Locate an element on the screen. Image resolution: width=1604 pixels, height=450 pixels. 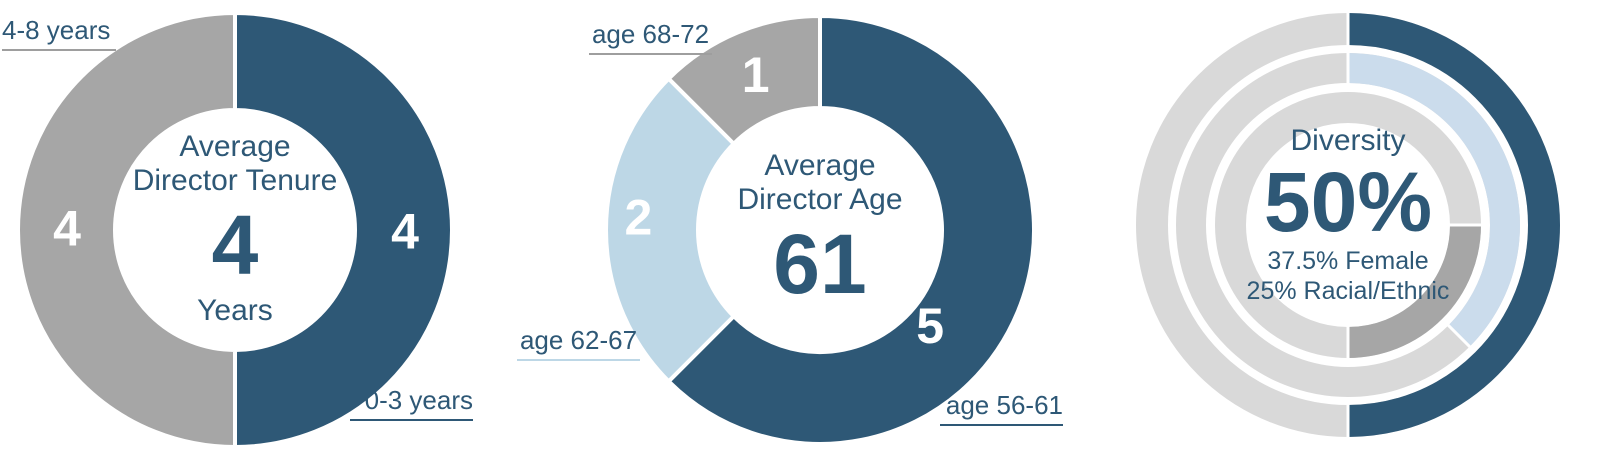
diversity-ring-female-arc is located at coordinates (1433, 200).